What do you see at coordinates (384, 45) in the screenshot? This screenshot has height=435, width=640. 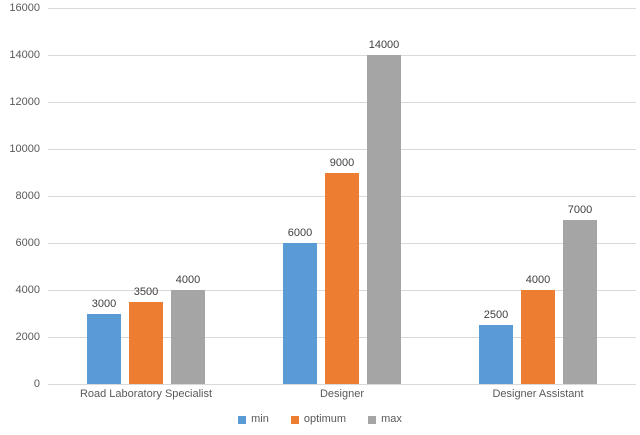 I see `data-label: 14000` at bounding box center [384, 45].